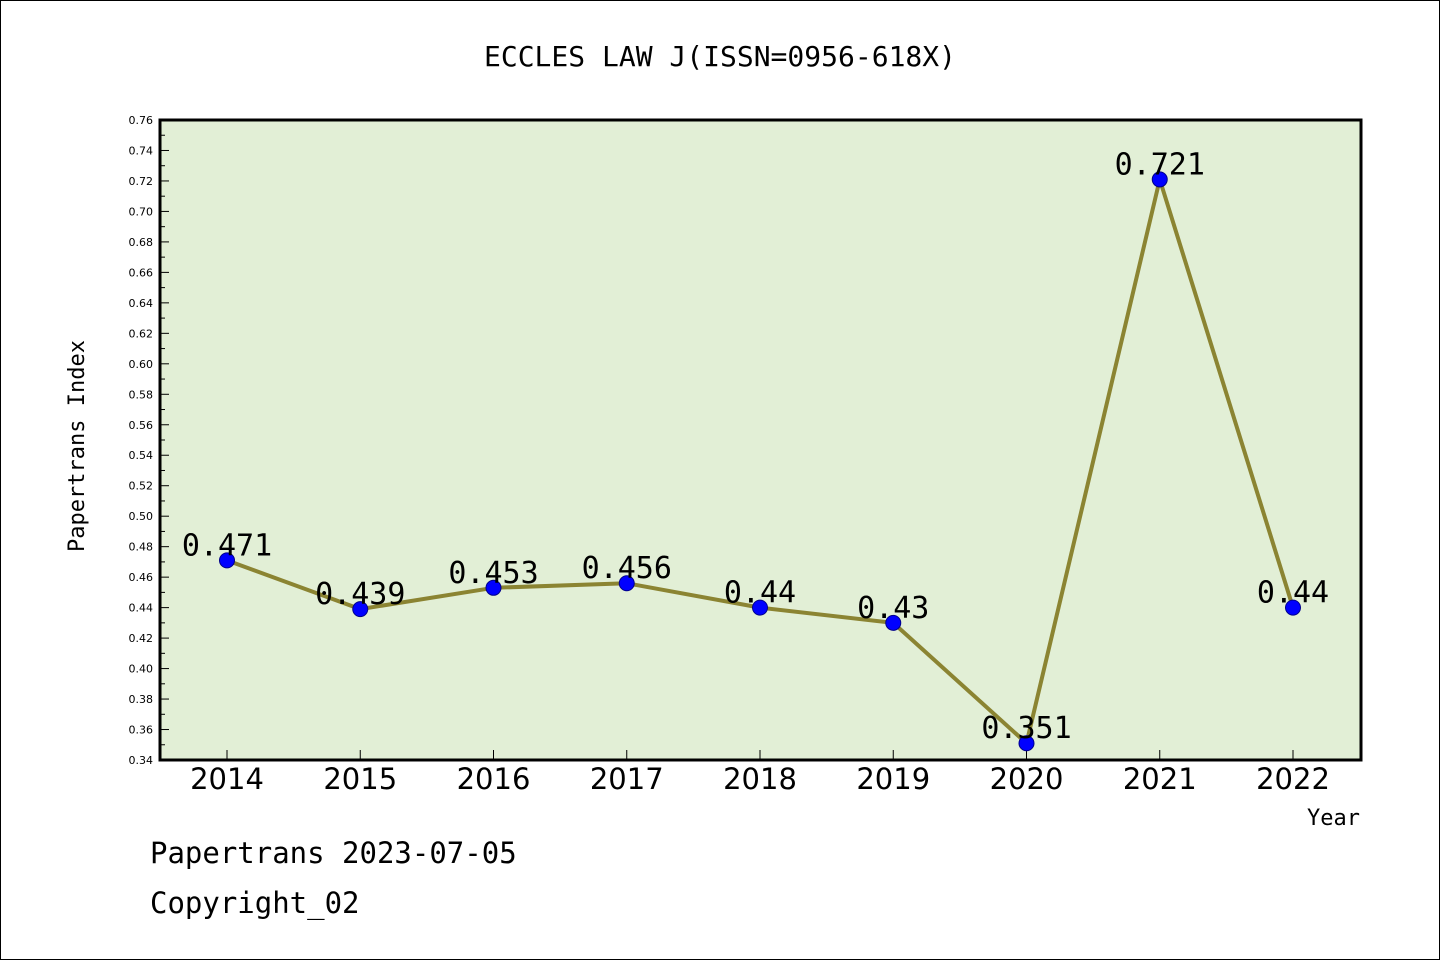 Image resolution: width=1440 pixels, height=960 pixels. Describe the element at coordinates (141, 272) in the screenshot. I see `y-tick-label: 0.66` at that location.